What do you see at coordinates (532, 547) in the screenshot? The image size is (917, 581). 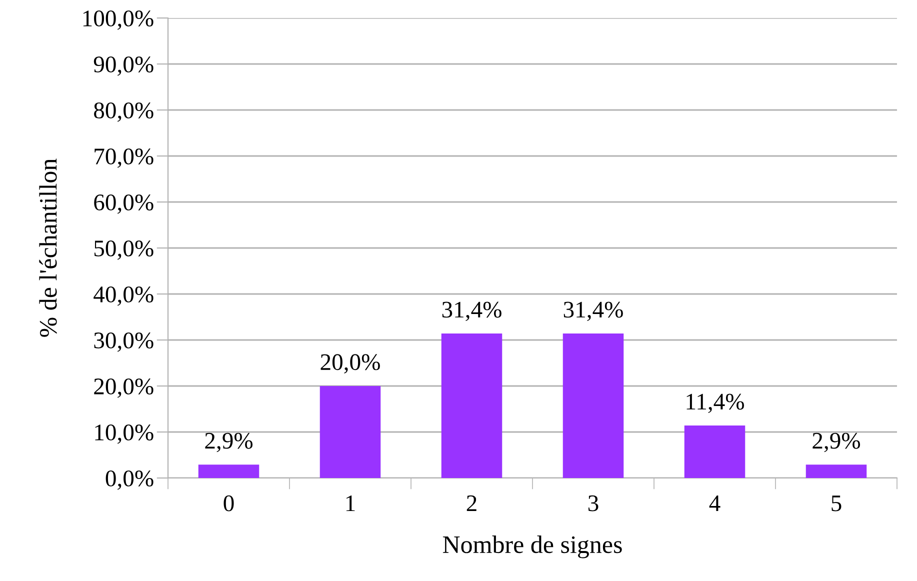 I see `x-axis-title: Nombre de signes` at bounding box center [532, 547].